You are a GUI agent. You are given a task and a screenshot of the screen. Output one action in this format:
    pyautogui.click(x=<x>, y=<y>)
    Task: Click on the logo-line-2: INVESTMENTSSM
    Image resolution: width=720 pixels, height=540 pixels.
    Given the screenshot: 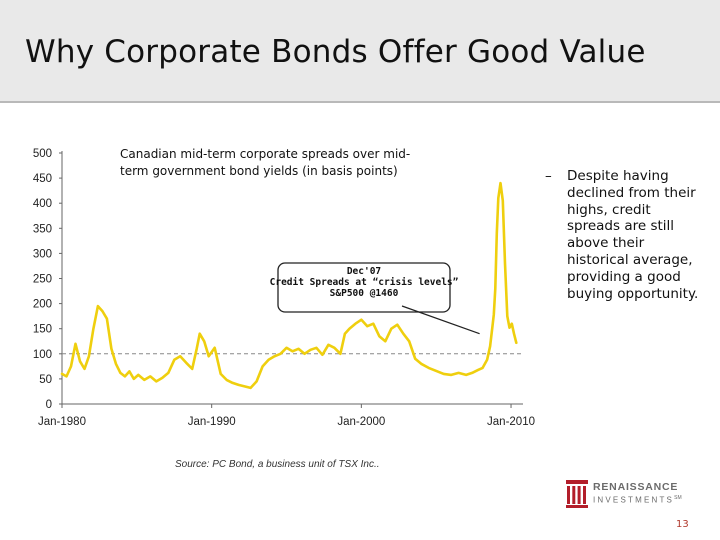 What is the action you would take?
    pyautogui.click(x=637, y=500)
    